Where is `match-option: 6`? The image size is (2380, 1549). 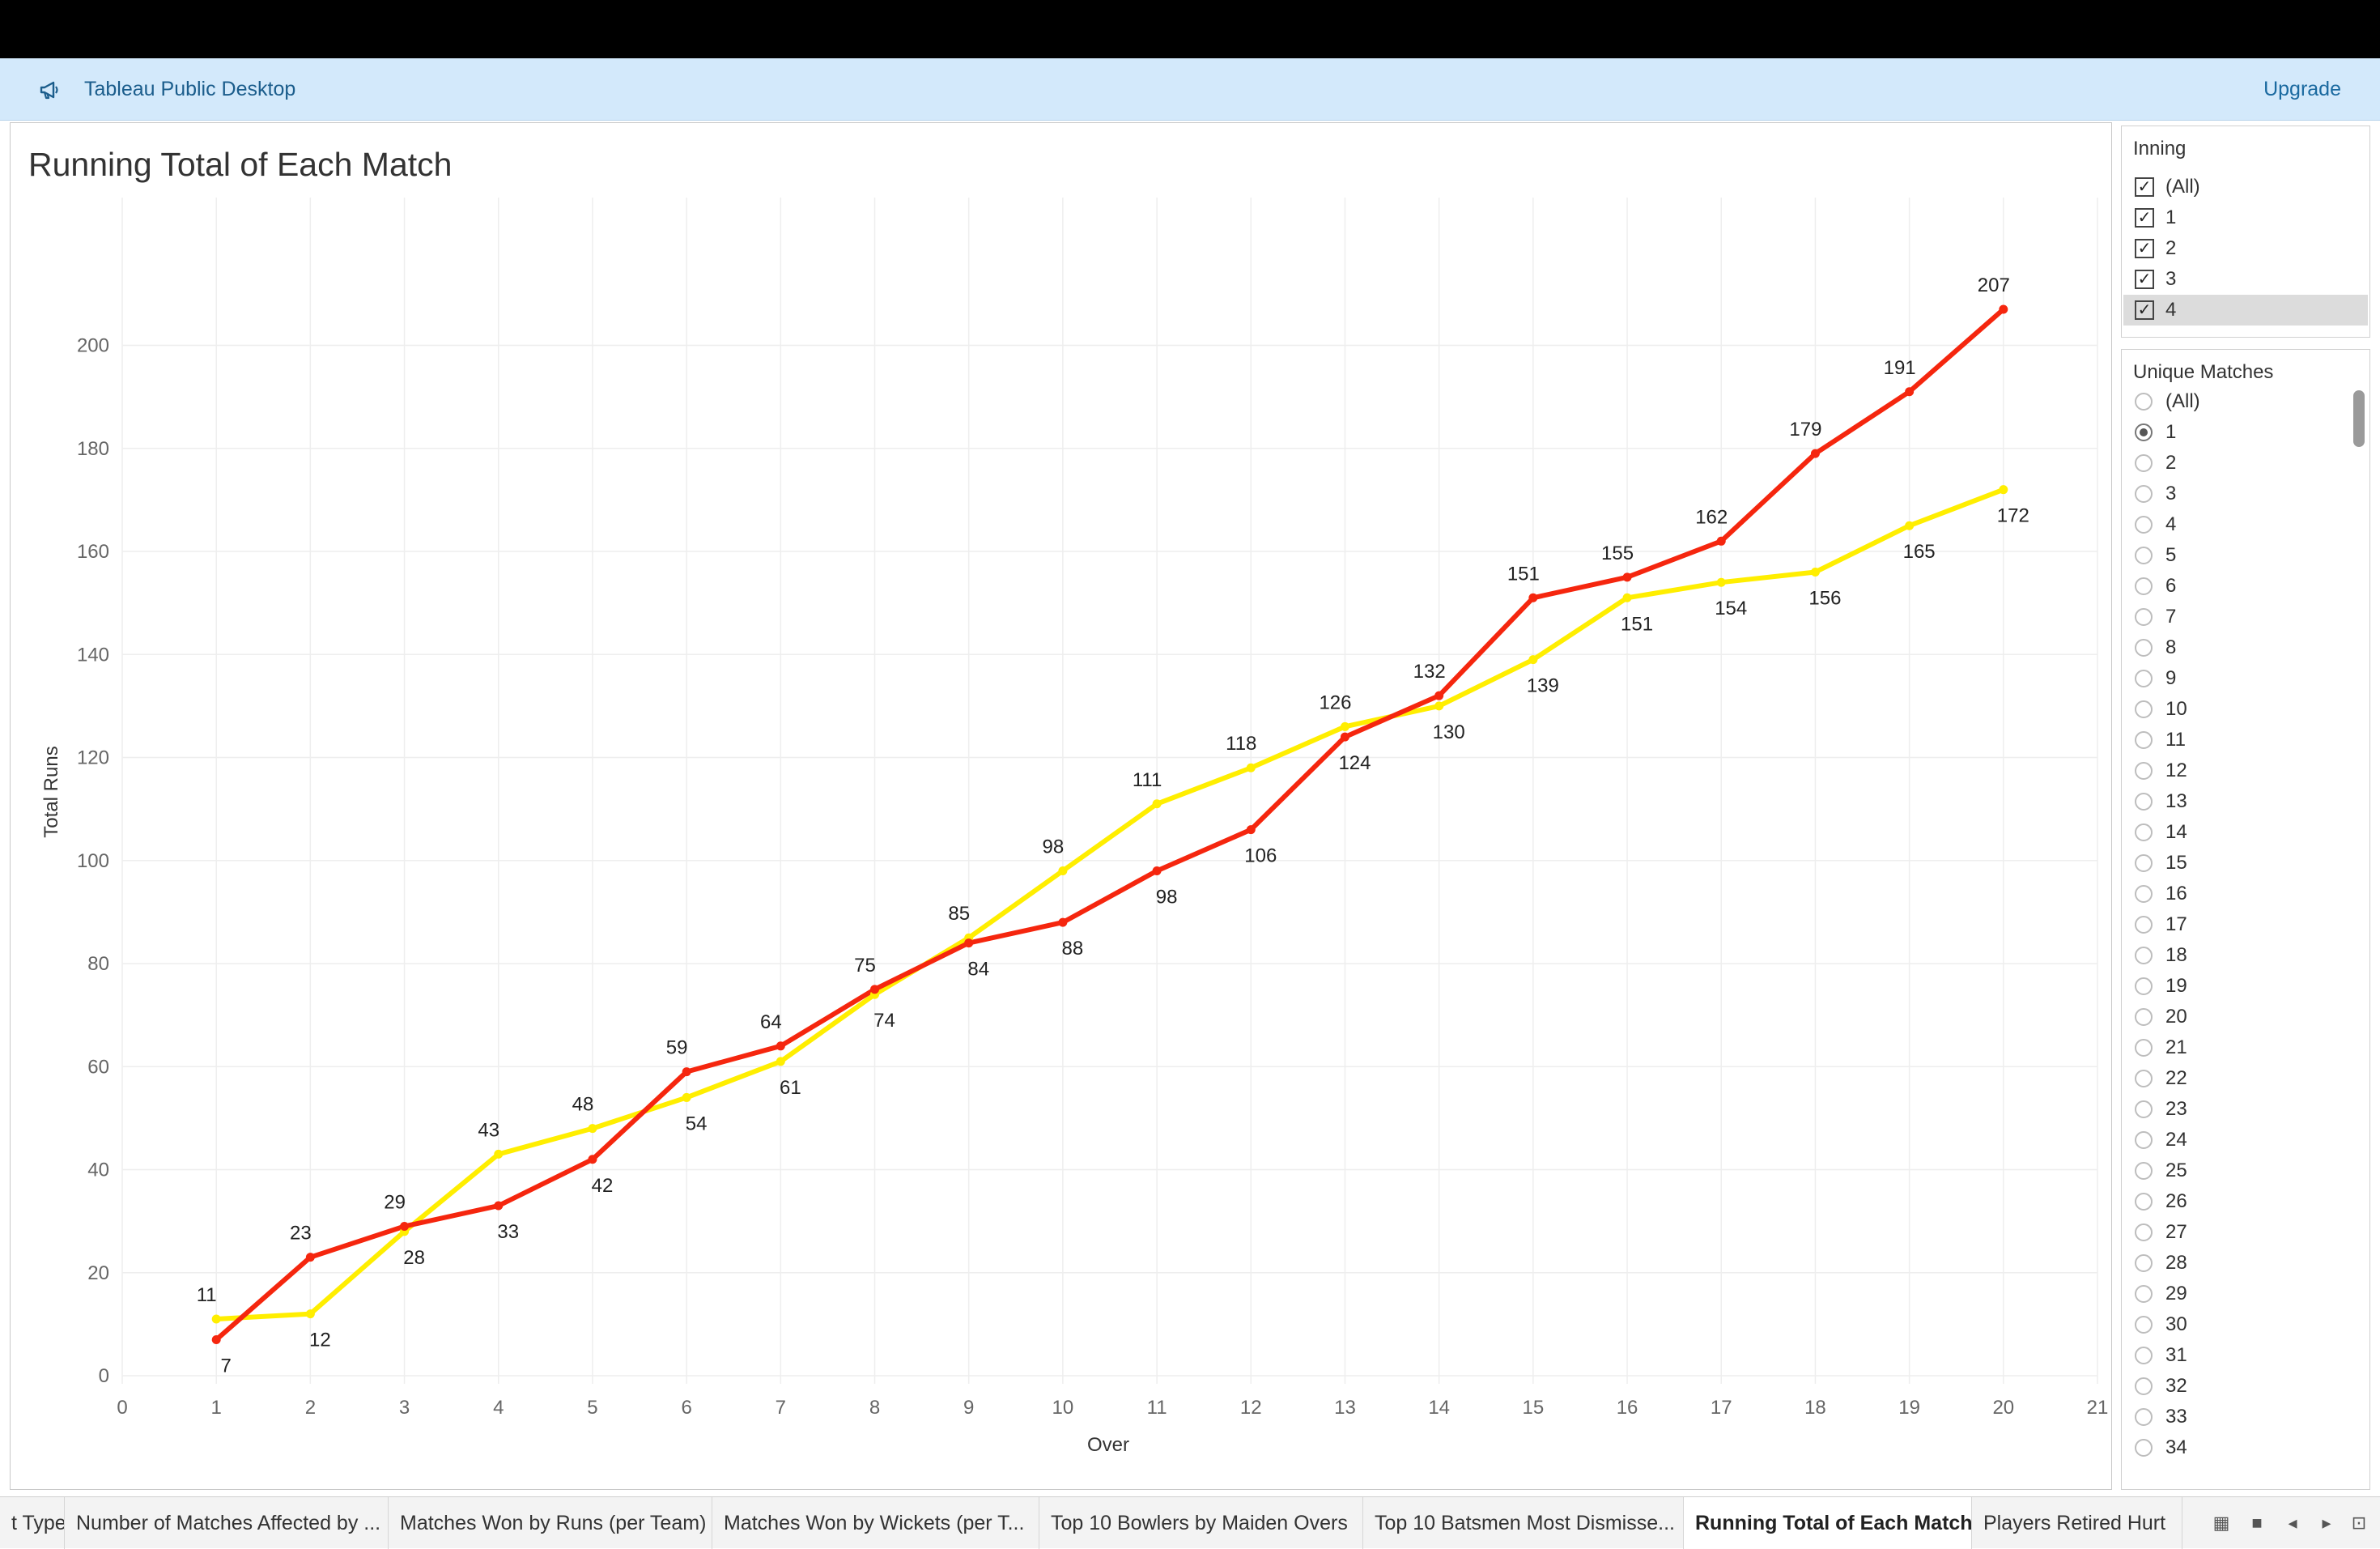 match-option: 6 is located at coordinates (2245, 586).